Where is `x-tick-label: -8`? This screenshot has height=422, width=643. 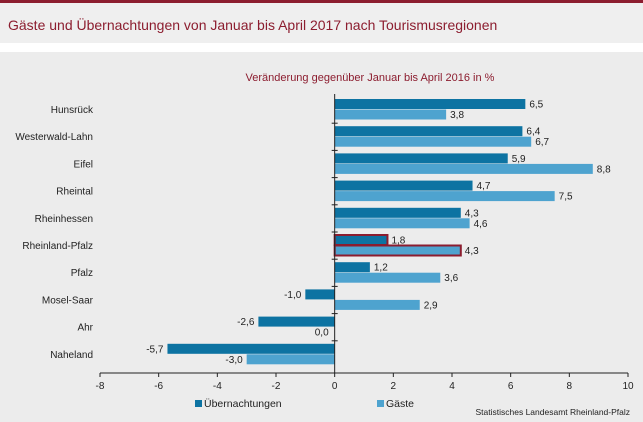 x-tick-label: -8 is located at coordinates (100, 386).